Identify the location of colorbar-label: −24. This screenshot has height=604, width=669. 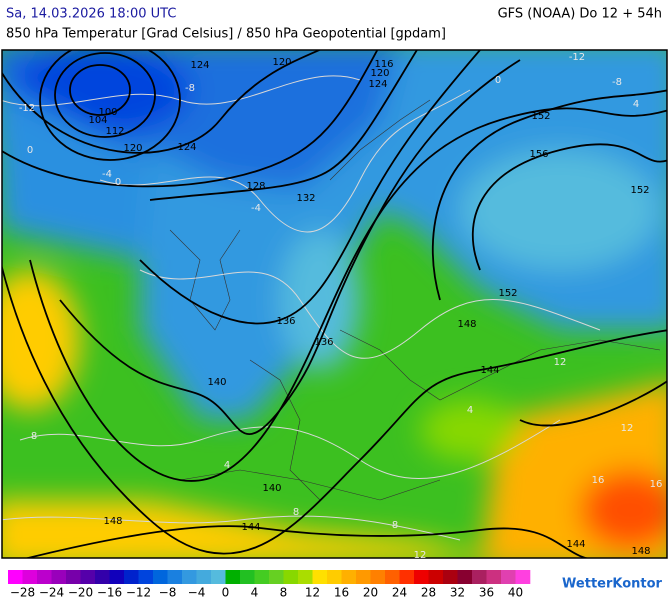
(51, 593).